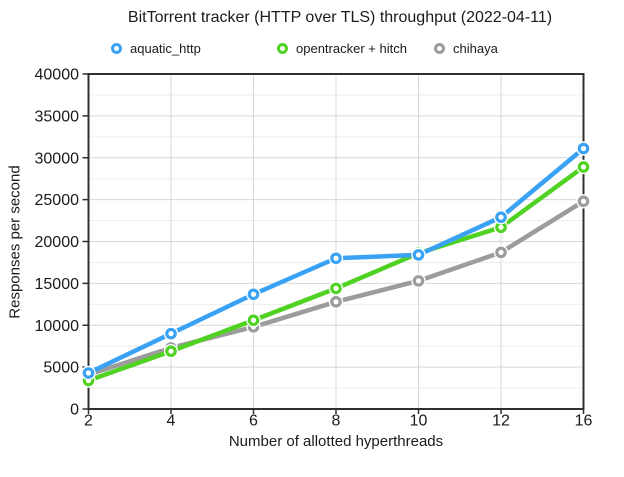  What do you see at coordinates (501, 421) in the screenshot?
I see `x-tick-label: 12` at bounding box center [501, 421].